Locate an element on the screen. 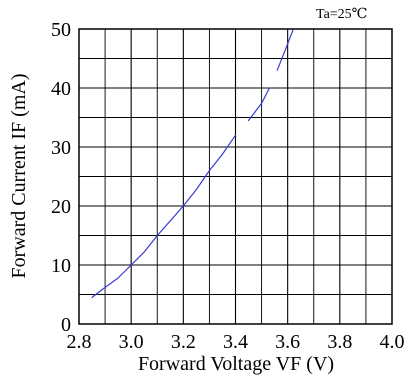 This screenshot has height=380, width=412. y-tick-label: 40 is located at coordinates (61, 89).